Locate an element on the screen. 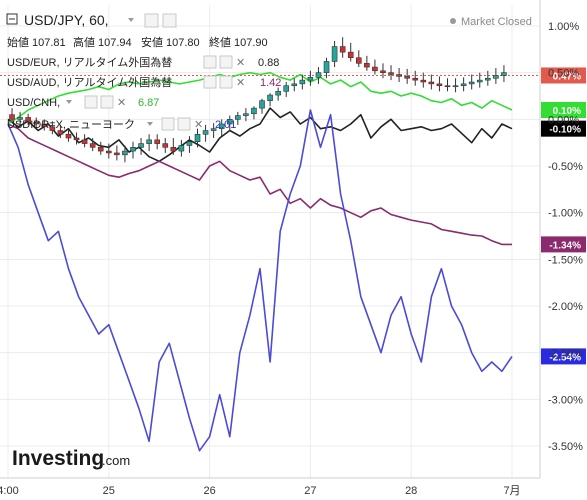  legend-value: 2.01 is located at coordinates (225, 125).